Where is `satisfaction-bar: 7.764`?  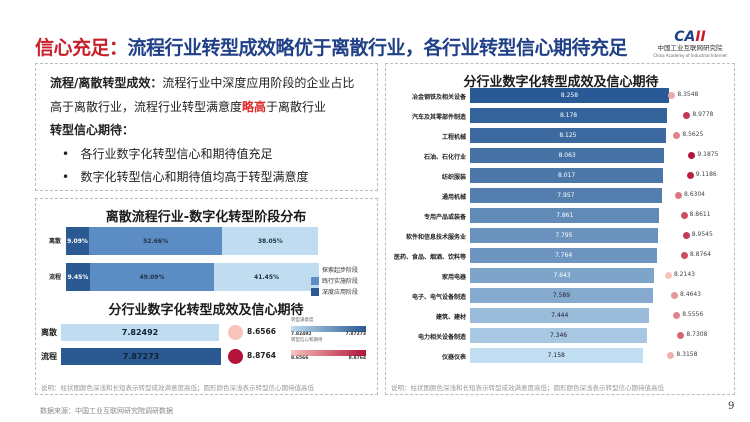 satisfaction-bar: 7.764 is located at coordinates (564, 255).